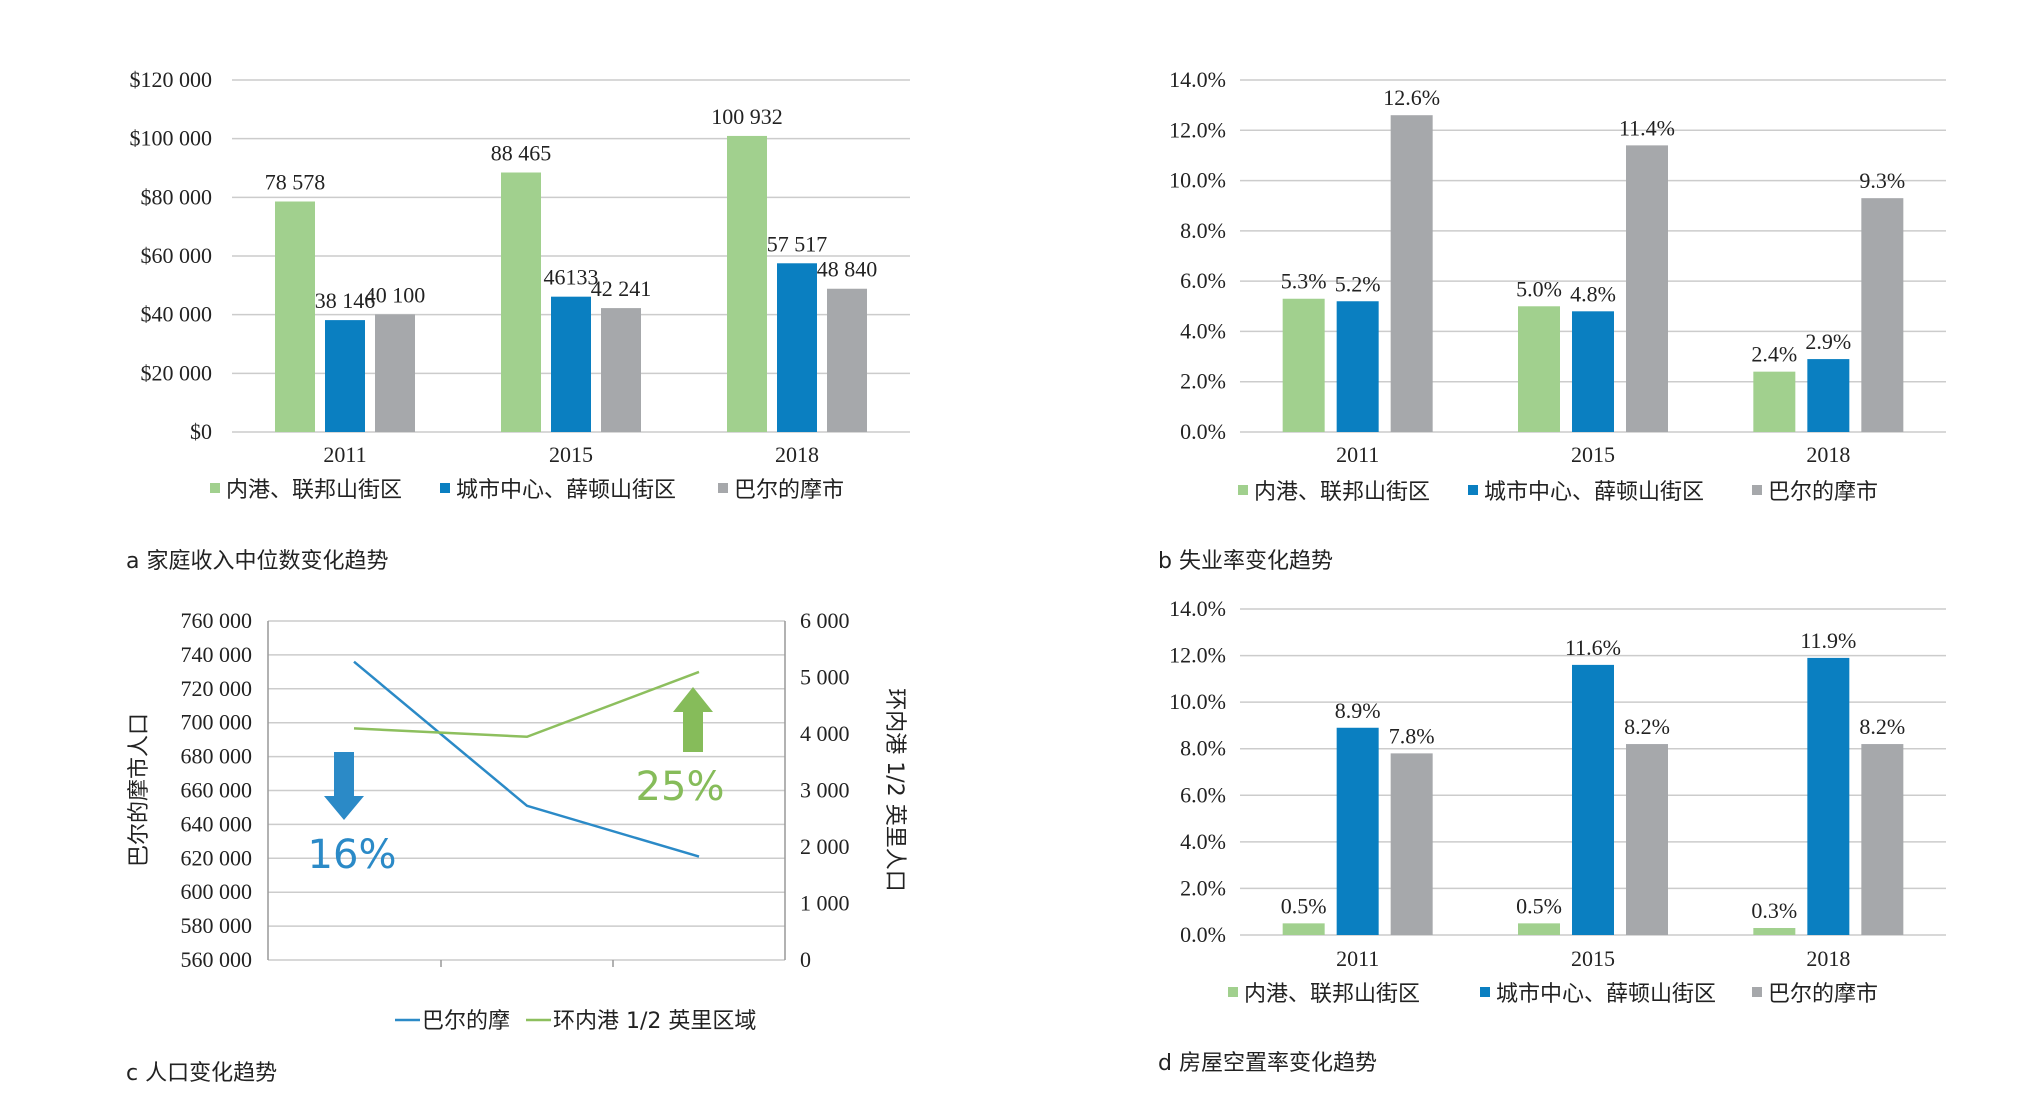 Image resolution: width=2027 pixels, height=1098 pixels. I want to click on legend-label: 巴尔的摩, so click(466, 1021).